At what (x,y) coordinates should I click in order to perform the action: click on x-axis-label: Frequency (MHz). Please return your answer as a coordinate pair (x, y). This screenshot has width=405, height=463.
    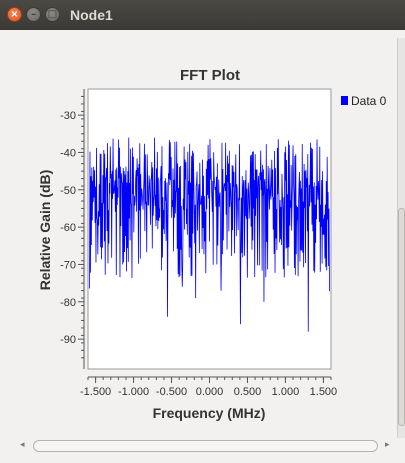
    Looking at the image, I should click on (209, 413).